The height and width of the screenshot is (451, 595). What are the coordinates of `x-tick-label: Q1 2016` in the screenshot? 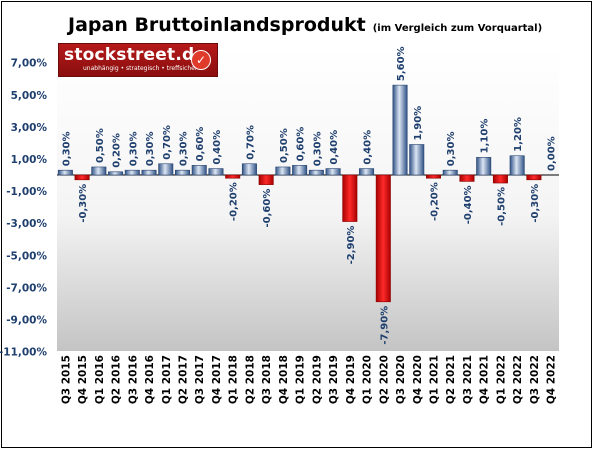 It's located at (100, 379).